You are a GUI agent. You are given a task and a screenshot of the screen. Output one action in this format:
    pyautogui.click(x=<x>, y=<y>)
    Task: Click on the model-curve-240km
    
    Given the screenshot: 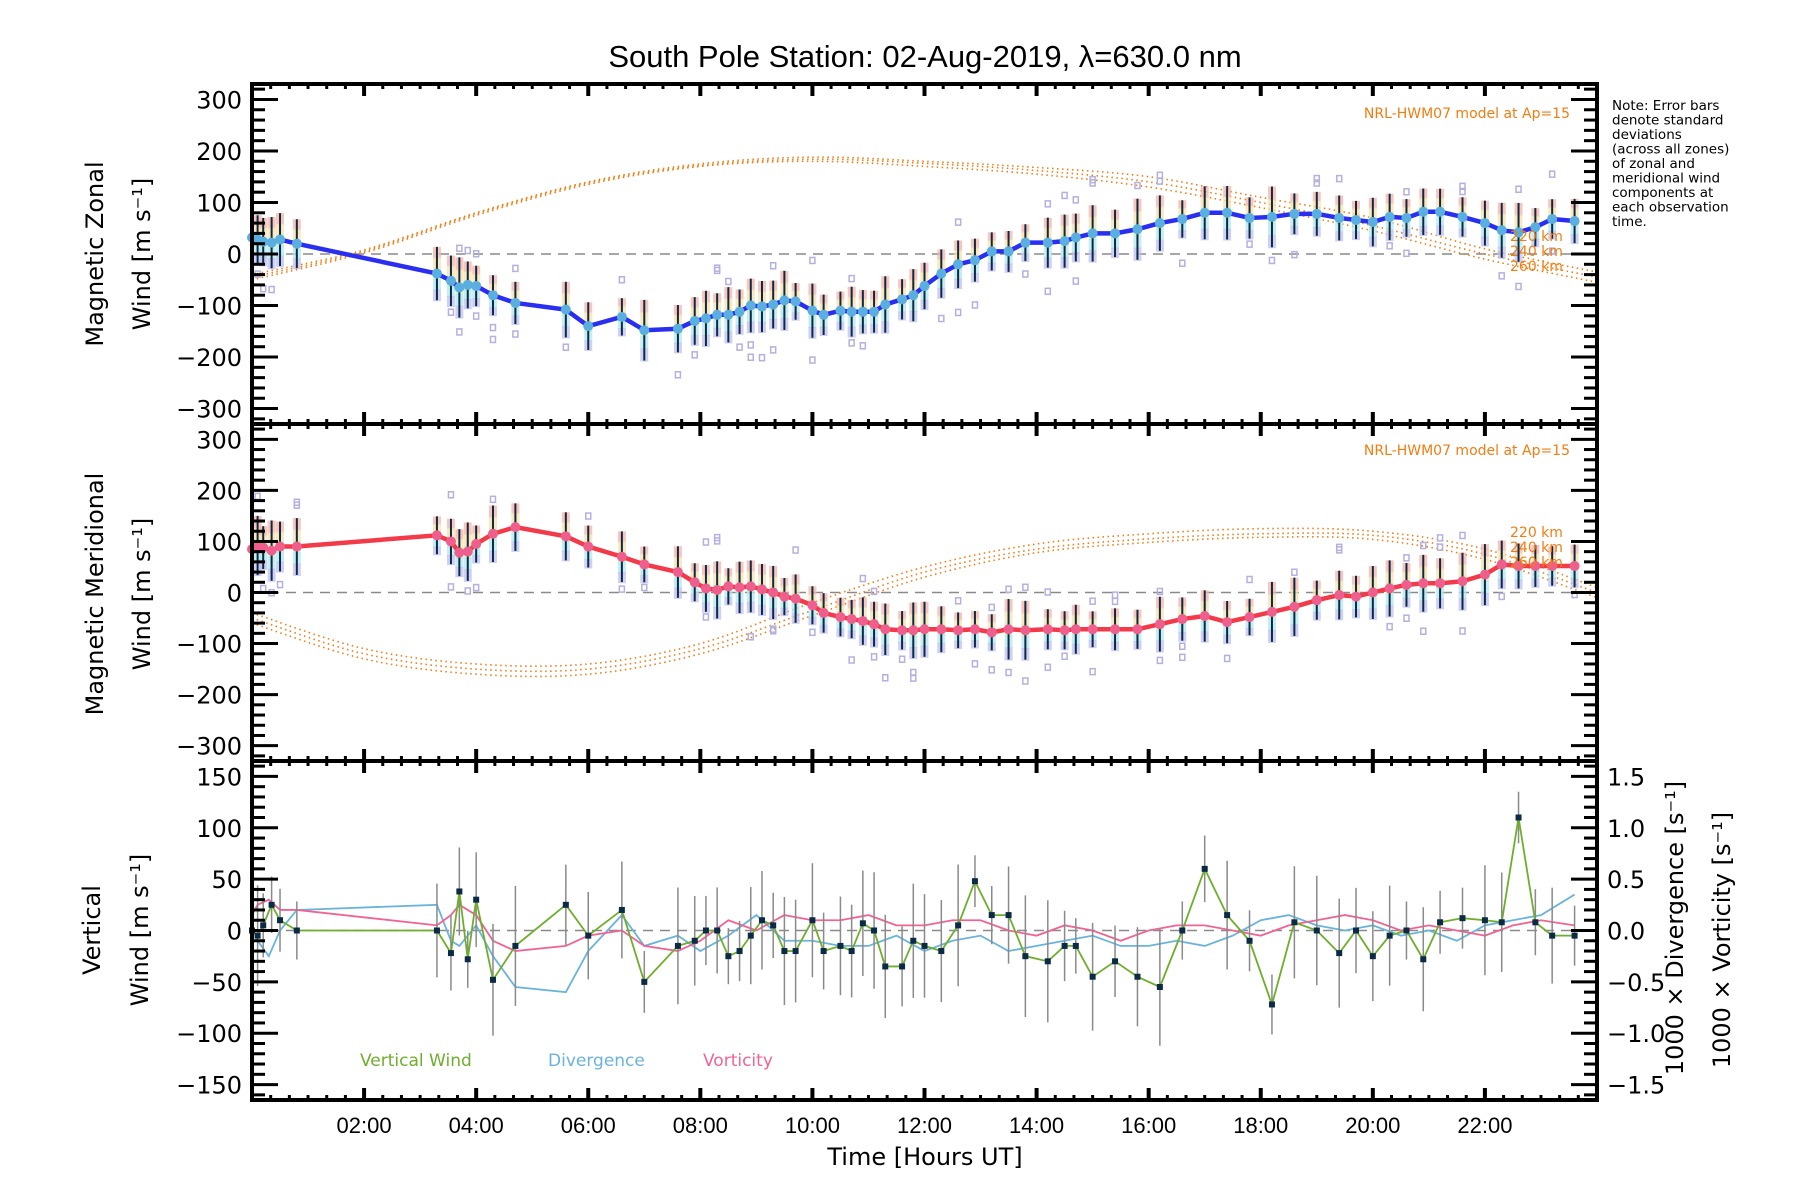 What is the action you would take?
    pyautogui.click(x=924, y=602)
    